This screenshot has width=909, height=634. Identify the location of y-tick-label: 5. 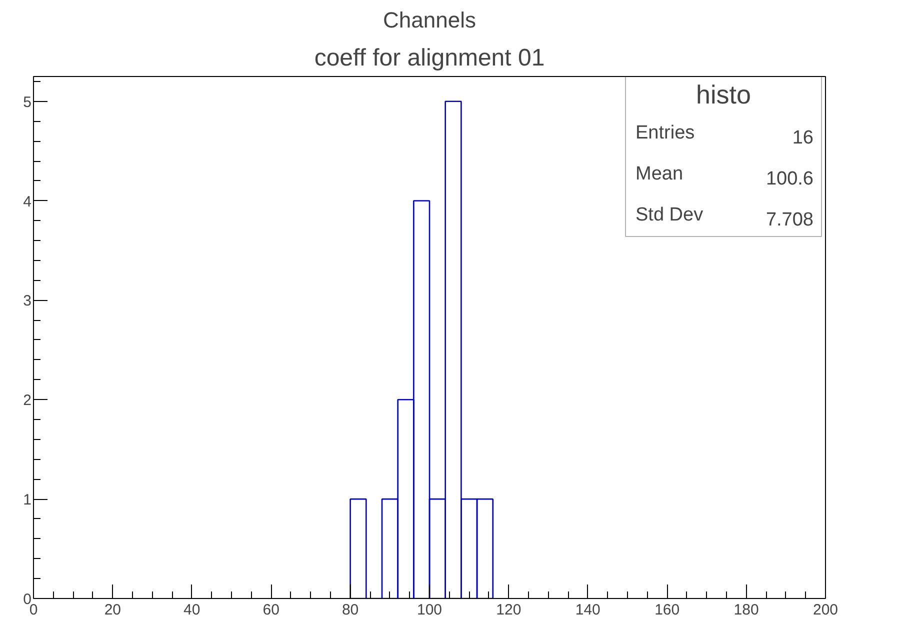
(27, 102).